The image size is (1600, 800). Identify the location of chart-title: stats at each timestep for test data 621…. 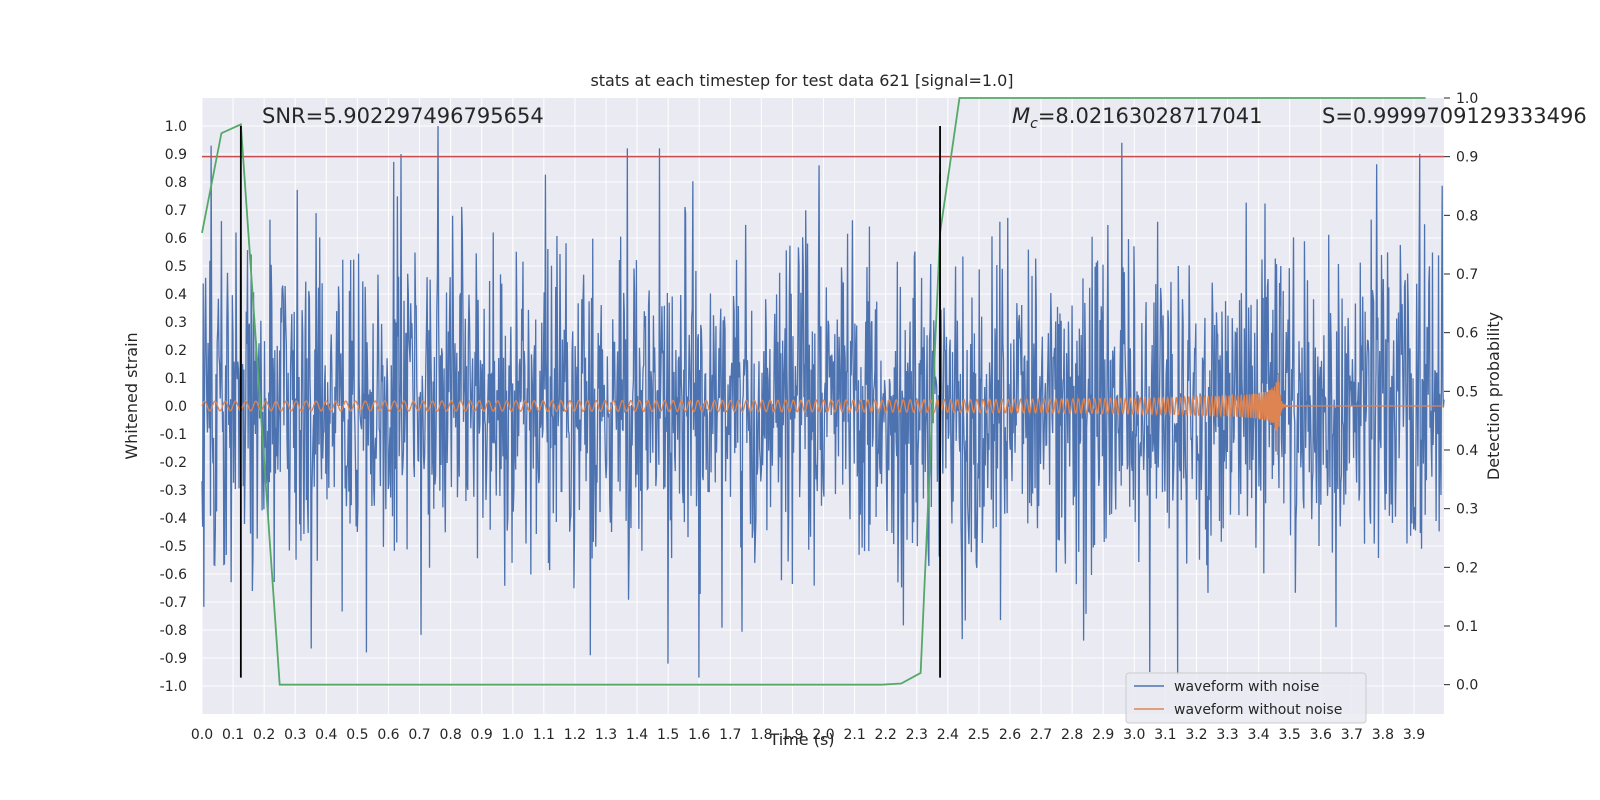
(801, 80).